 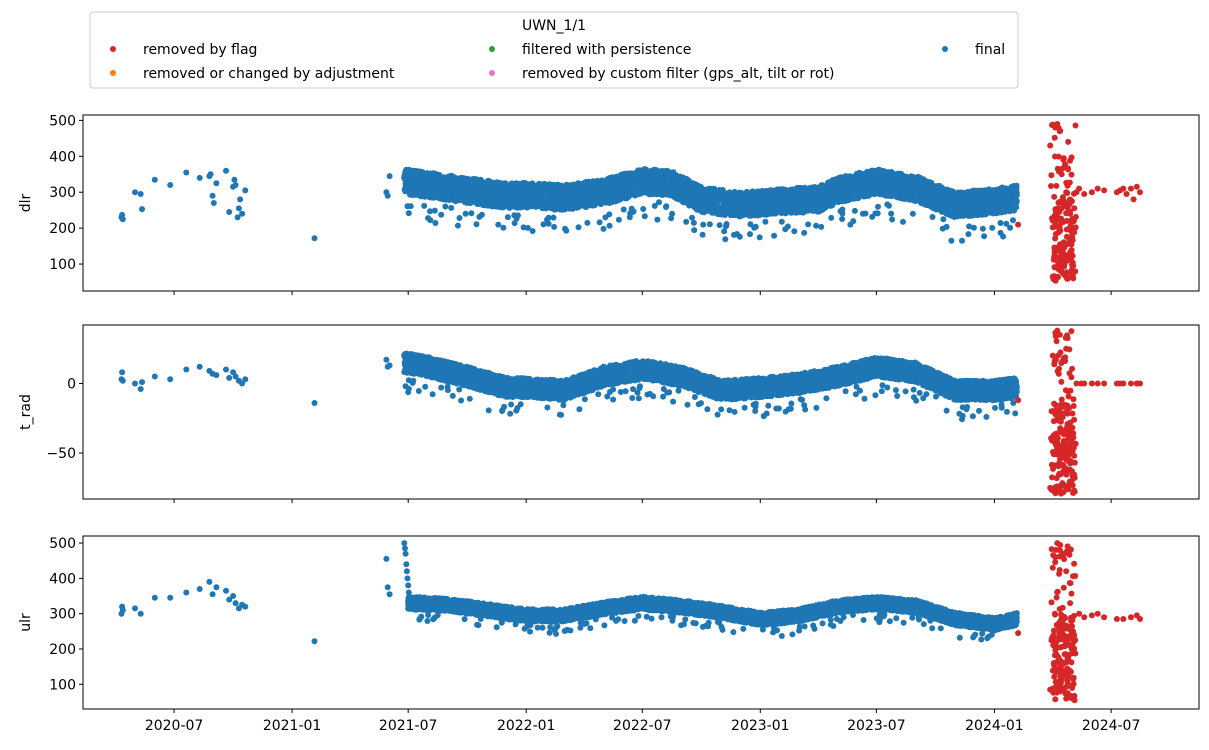 What do you see at coordinates (200, 50) in the screenshot?
I see `legend-label-removed-by-flag: removed by flag` at bounding box center [200, 50].